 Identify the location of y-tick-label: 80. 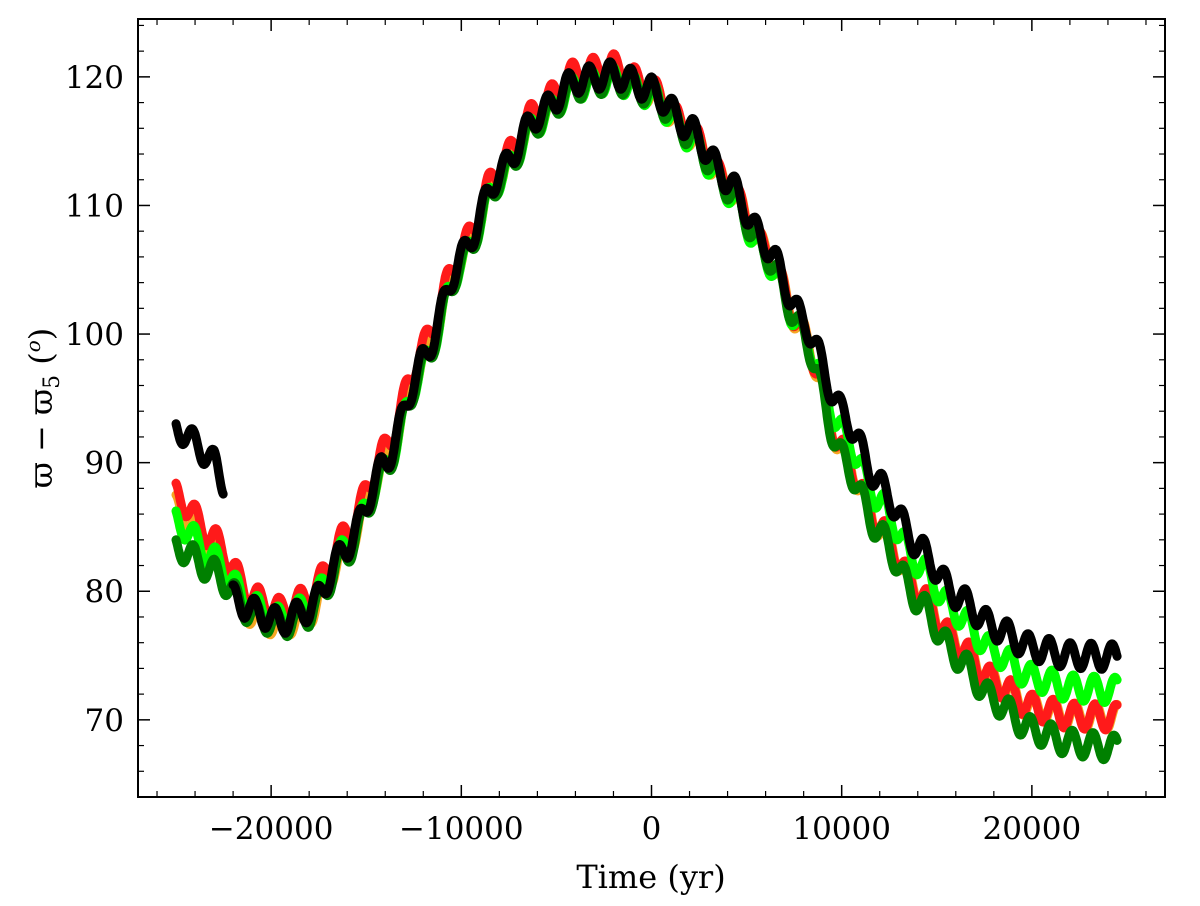
(104, 592).